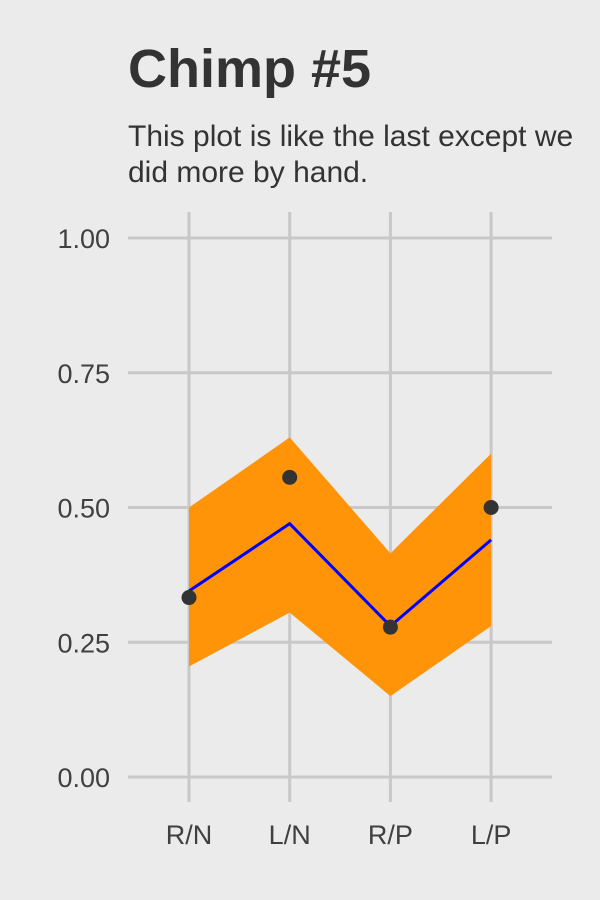 This screenshot has width=600, height=900. What do you see at coordinates (83, 643) in the screenshot?
I see `y-tick-label-0.25: 0.25` at bounding box center [83, 643].